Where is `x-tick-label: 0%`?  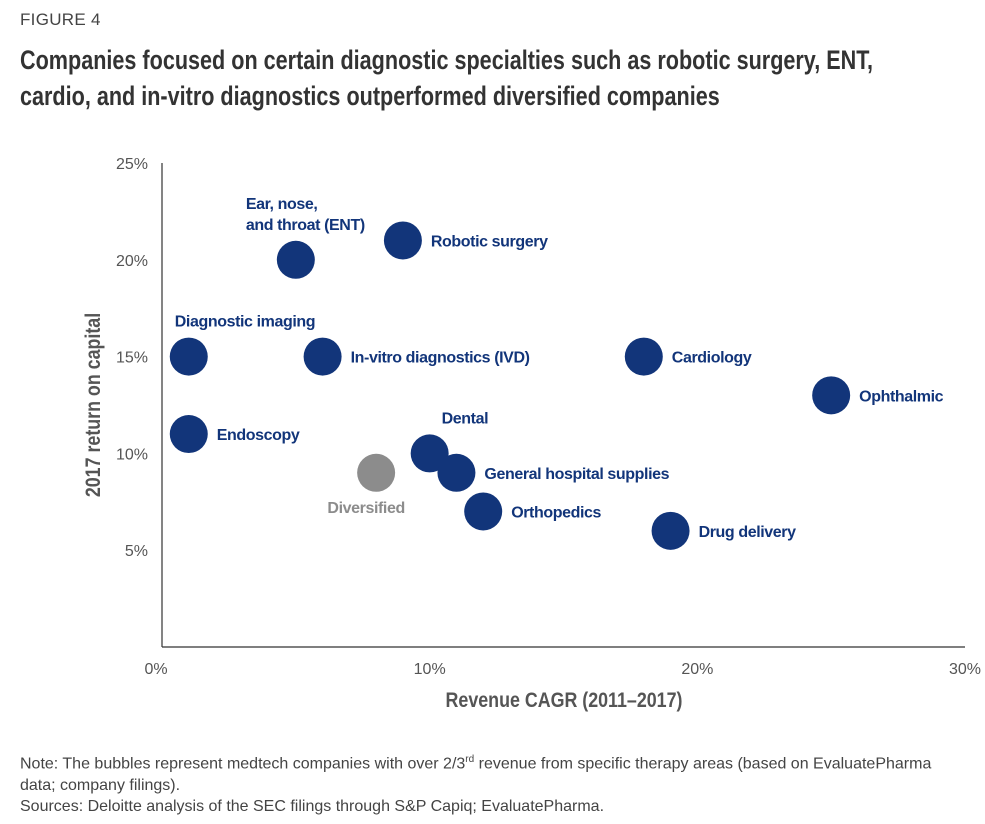
x-tick-label: 0% is located at coordinates (155, 669).